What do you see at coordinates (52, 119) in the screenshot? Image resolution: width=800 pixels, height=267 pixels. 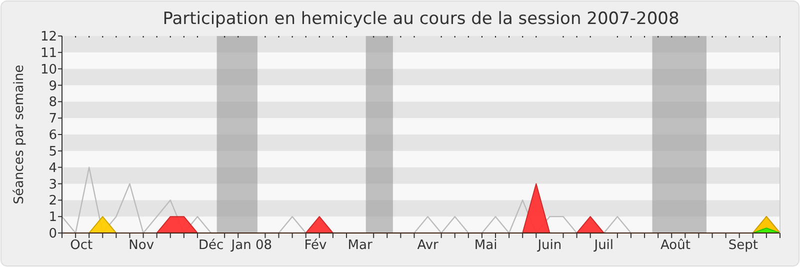 I see `y-tick-label: 7` at bounding box center [52, 119].